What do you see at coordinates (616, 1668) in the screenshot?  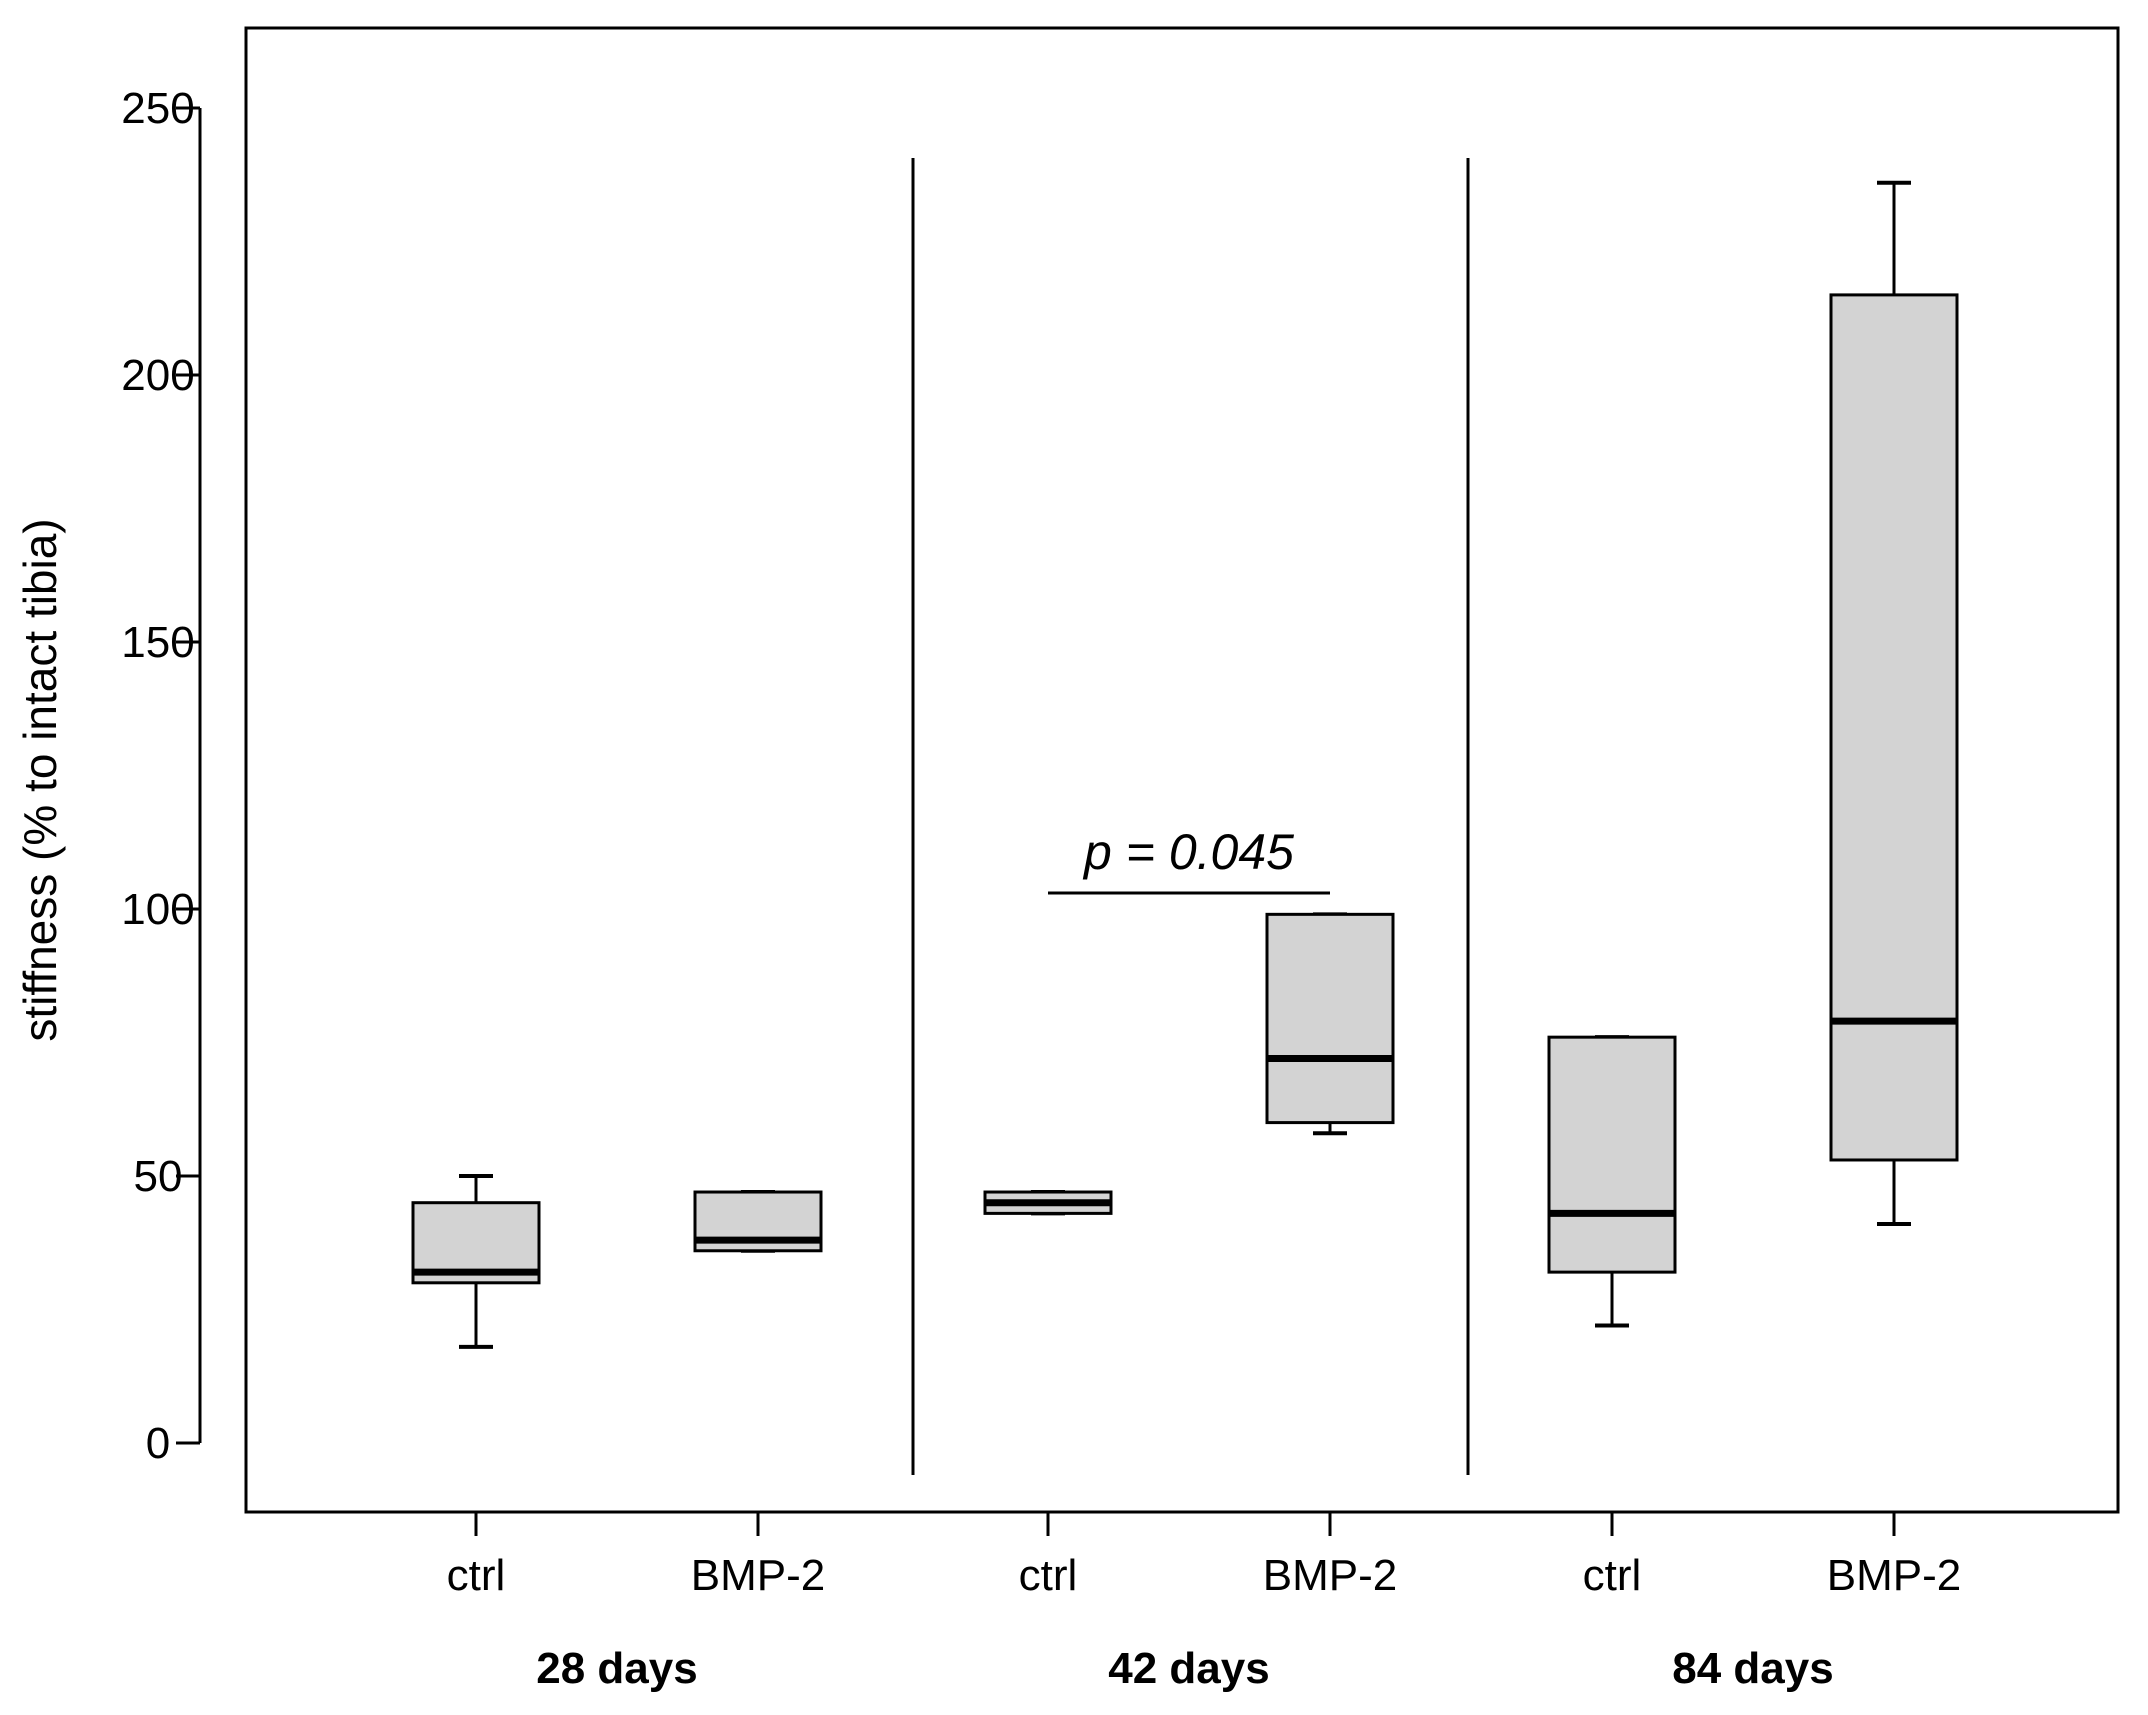 I see `group-label: 28 days` at bounding box center [616, 1668].